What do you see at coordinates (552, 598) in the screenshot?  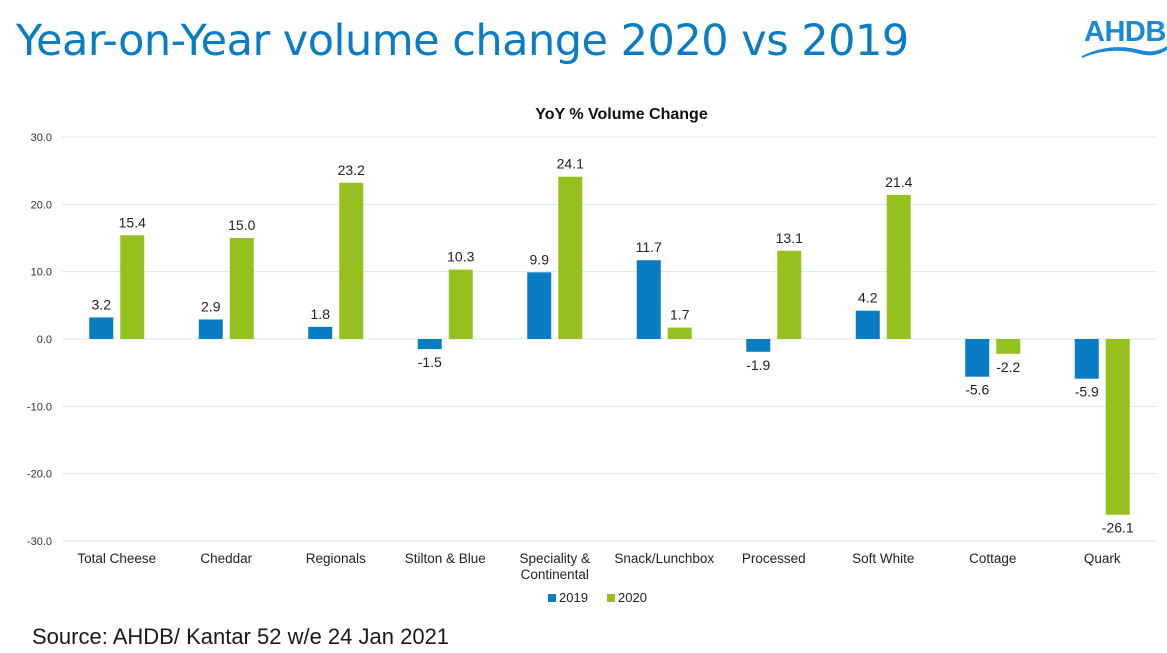 I see `legend-swatch-2019` at bounding box center [552, 598].